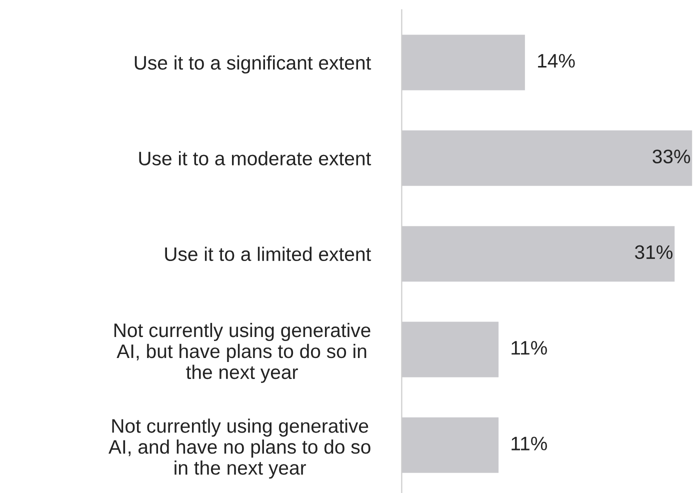  I want to click on data-label: 31%, so click(653, 252).